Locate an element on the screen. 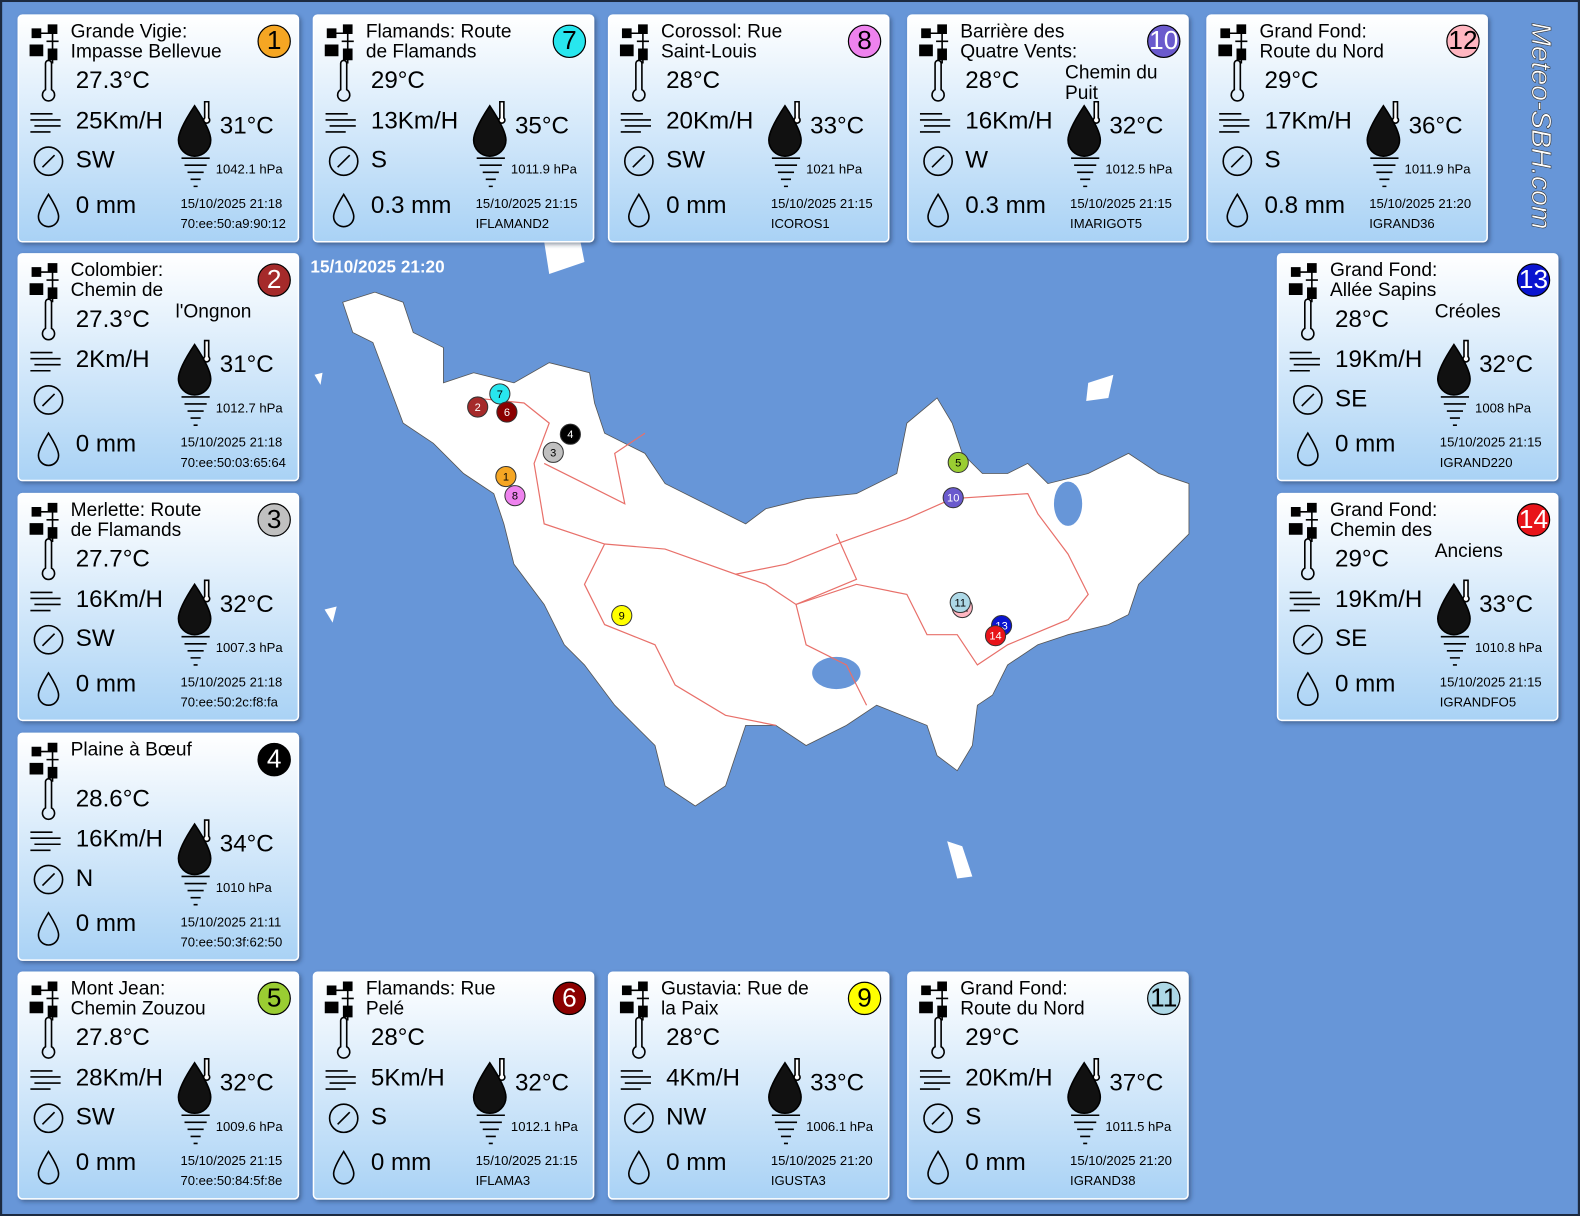  station-name: Impasse Bellevue is located at coordinates (146, 51).